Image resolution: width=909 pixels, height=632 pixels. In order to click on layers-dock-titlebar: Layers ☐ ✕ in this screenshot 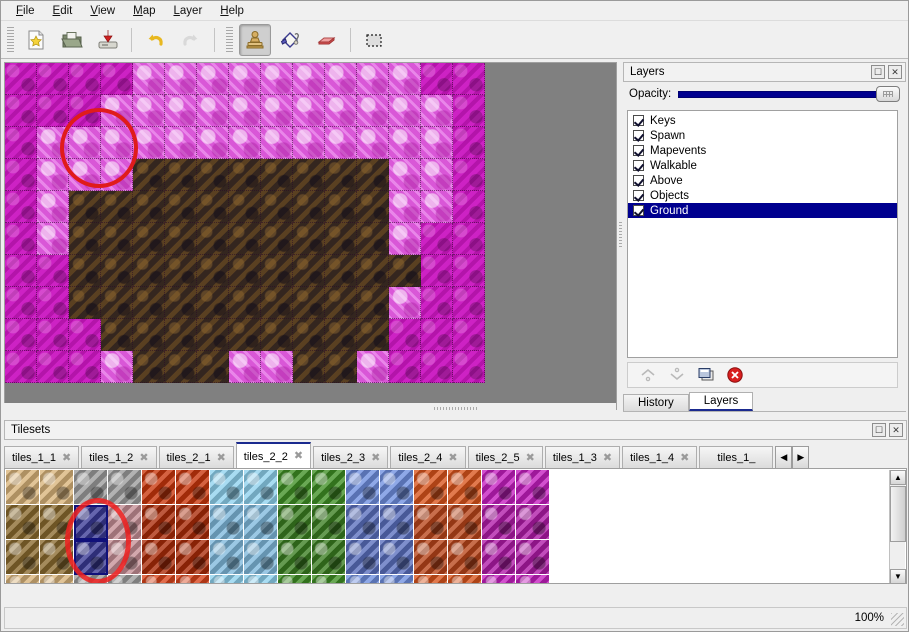, I will do `click(764, 72)`.